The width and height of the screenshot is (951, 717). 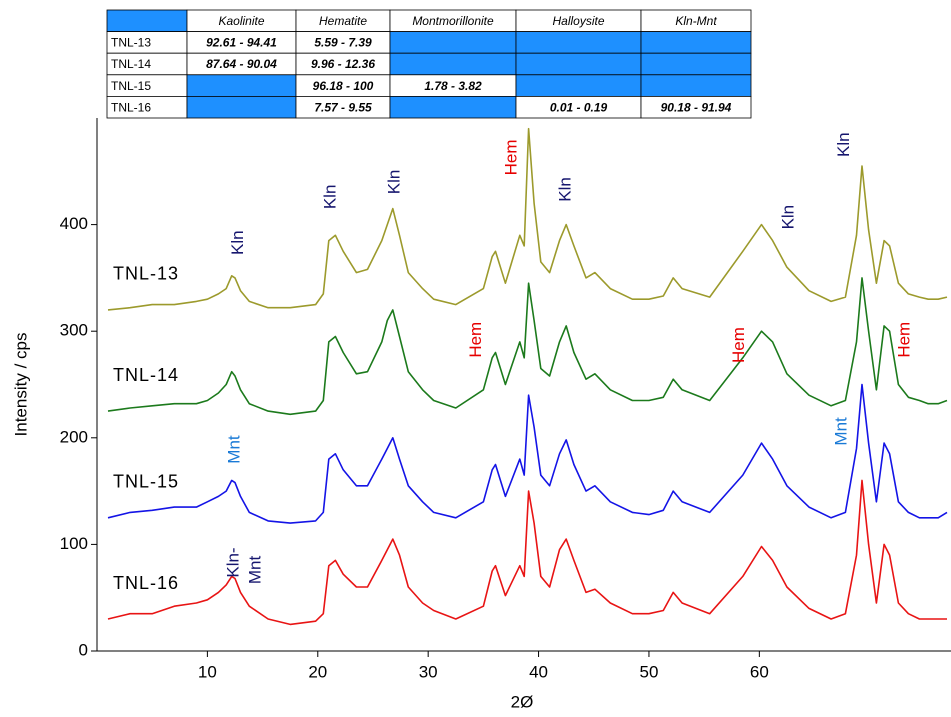 I want to click on y-tick-label: 200, so click(x=74, y=436).